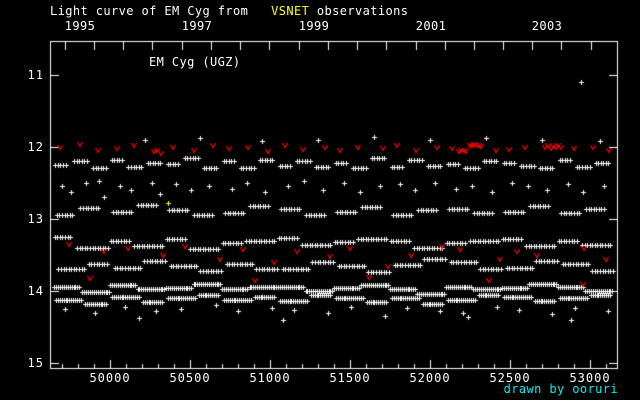 Image resolution: width=640 pixels, height=400 pixels. What do you see at coordinates (80, 26) in the screenshot?
I see `year-tick-label: 1995` at bounding box center [80, 26].